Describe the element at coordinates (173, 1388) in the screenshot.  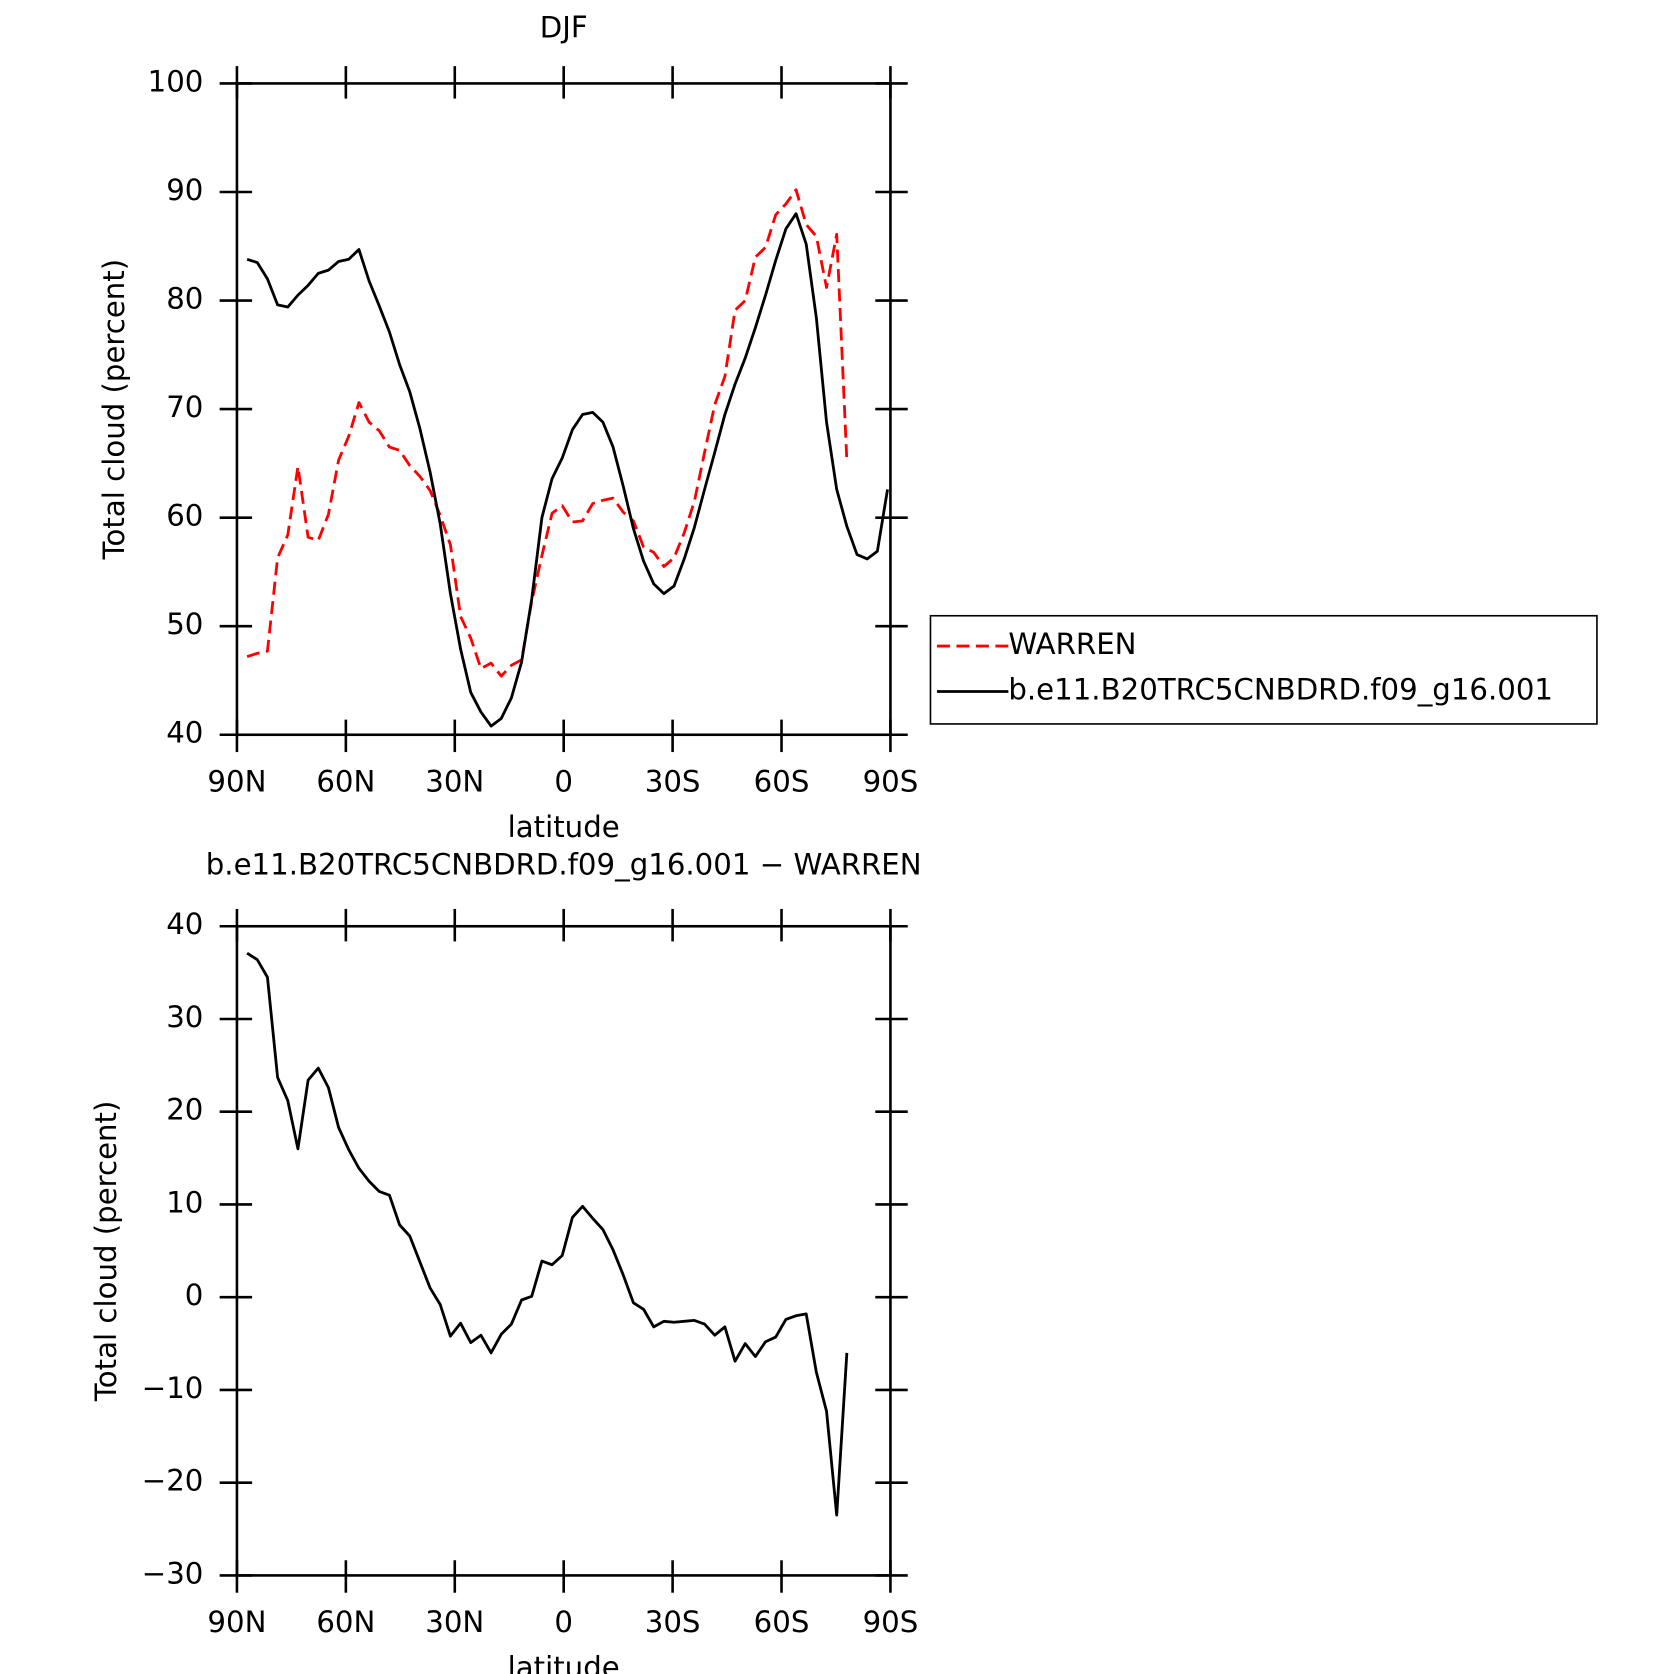
I see `y-tick-label: −10` at that location.